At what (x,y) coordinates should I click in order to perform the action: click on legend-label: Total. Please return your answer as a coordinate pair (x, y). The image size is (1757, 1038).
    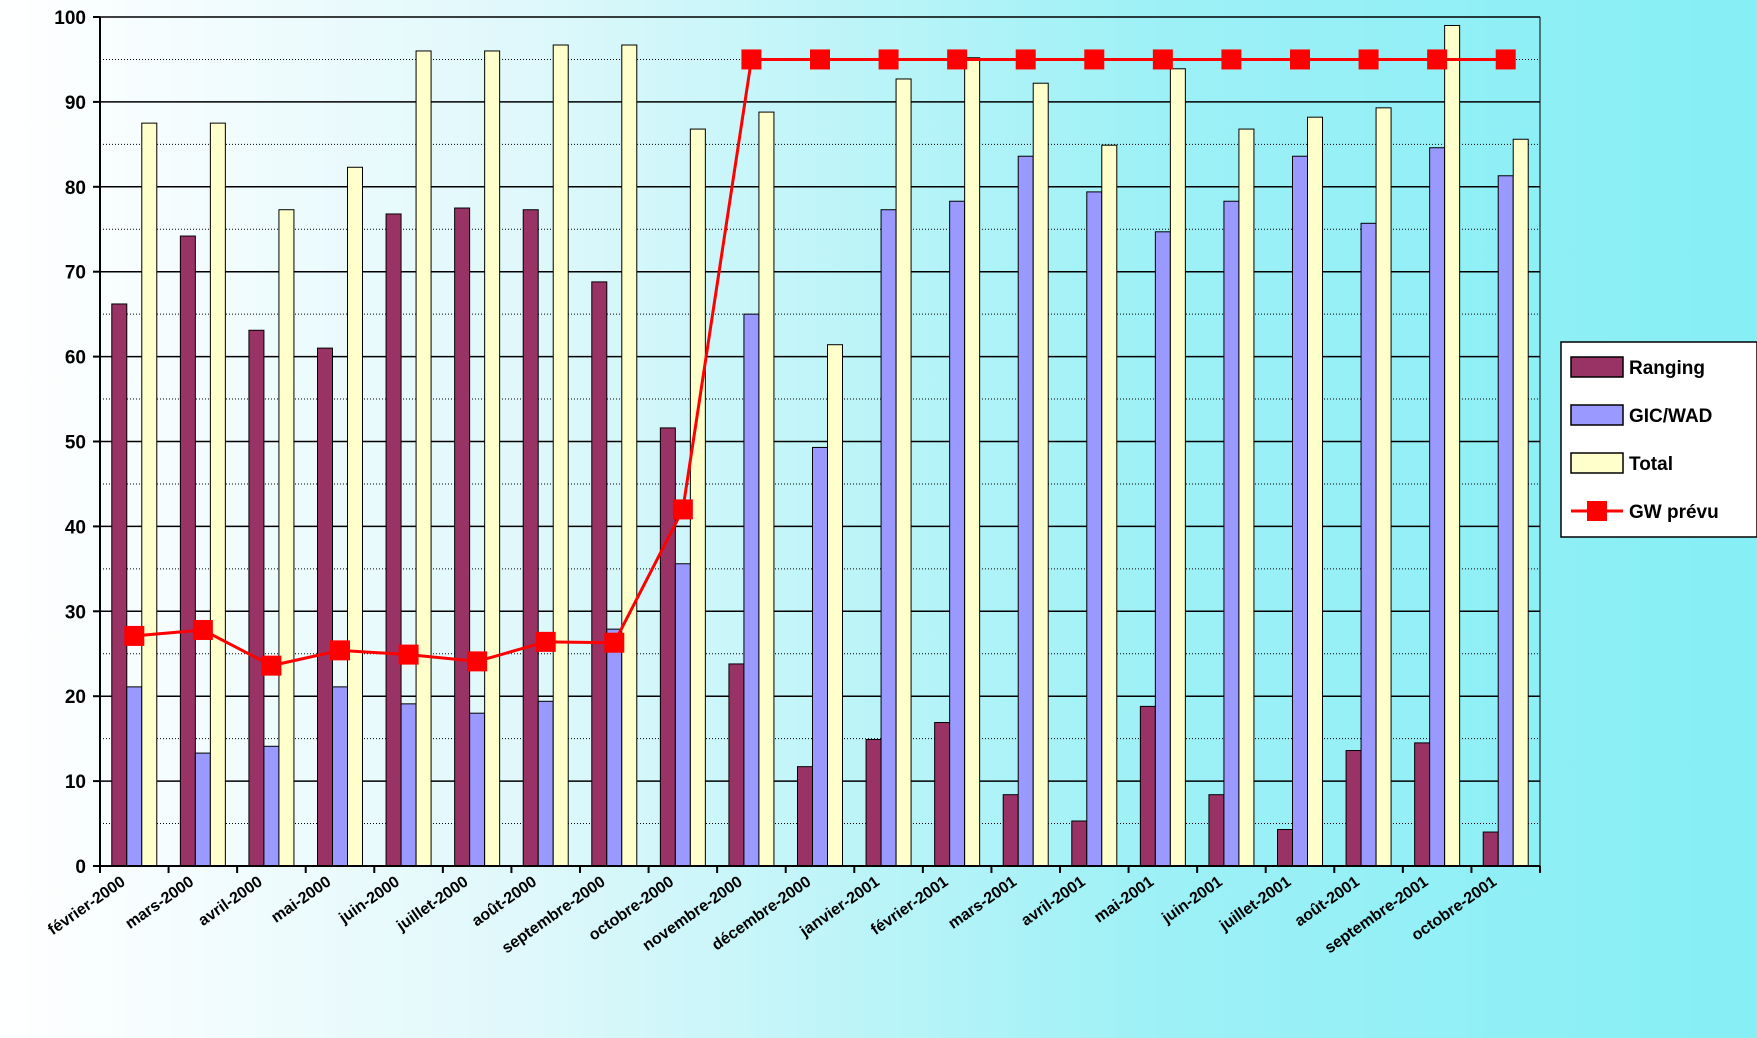
    Looking at the image, I should click on (1651, 464).